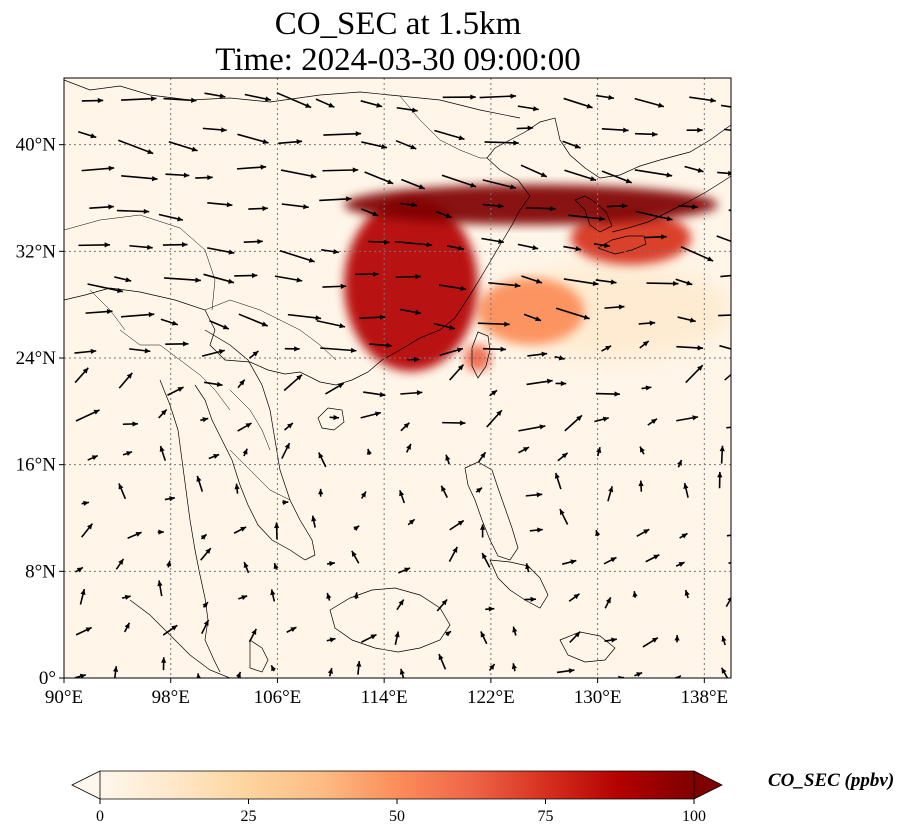  What do you see at coordinates (537, 278) in the screenshot?
I see `co-plume-layer` at bounding box center [537, 278].